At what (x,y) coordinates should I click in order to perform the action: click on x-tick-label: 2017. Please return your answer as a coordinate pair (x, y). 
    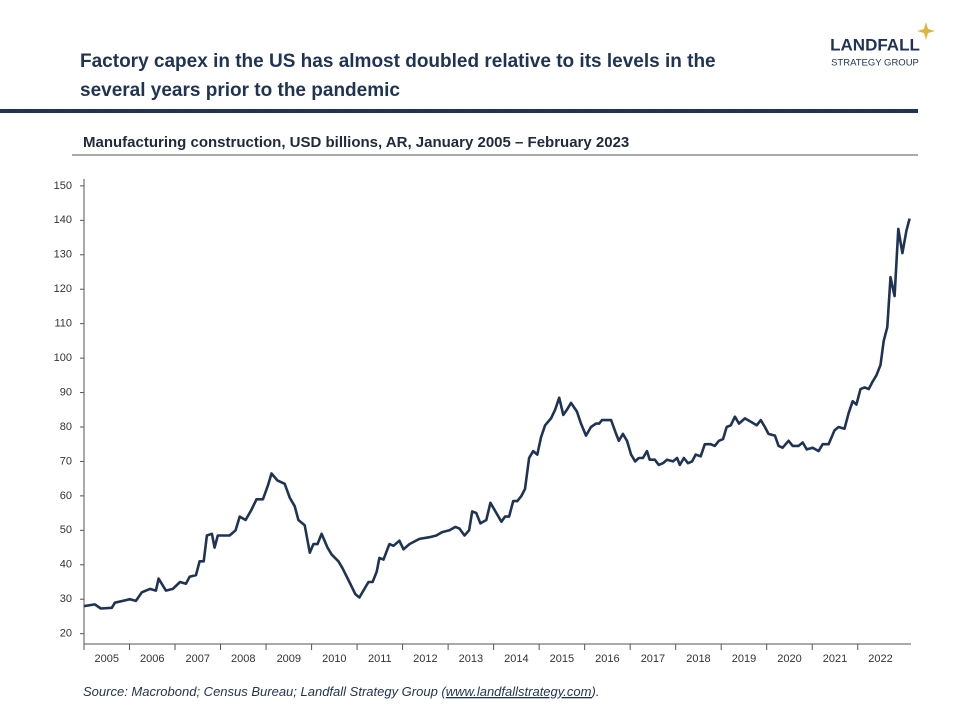
    Looking at the image, I should click on (653, 659).